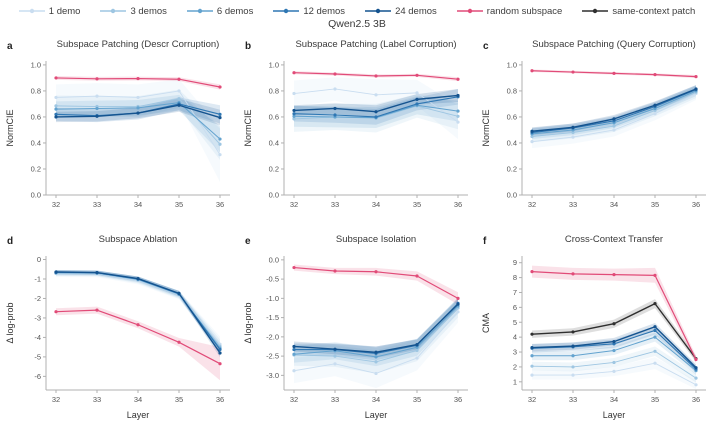 The height and width of the screenshot is (427, 714). I want to click on y-tick-label: -3.0, so click(272, 375).